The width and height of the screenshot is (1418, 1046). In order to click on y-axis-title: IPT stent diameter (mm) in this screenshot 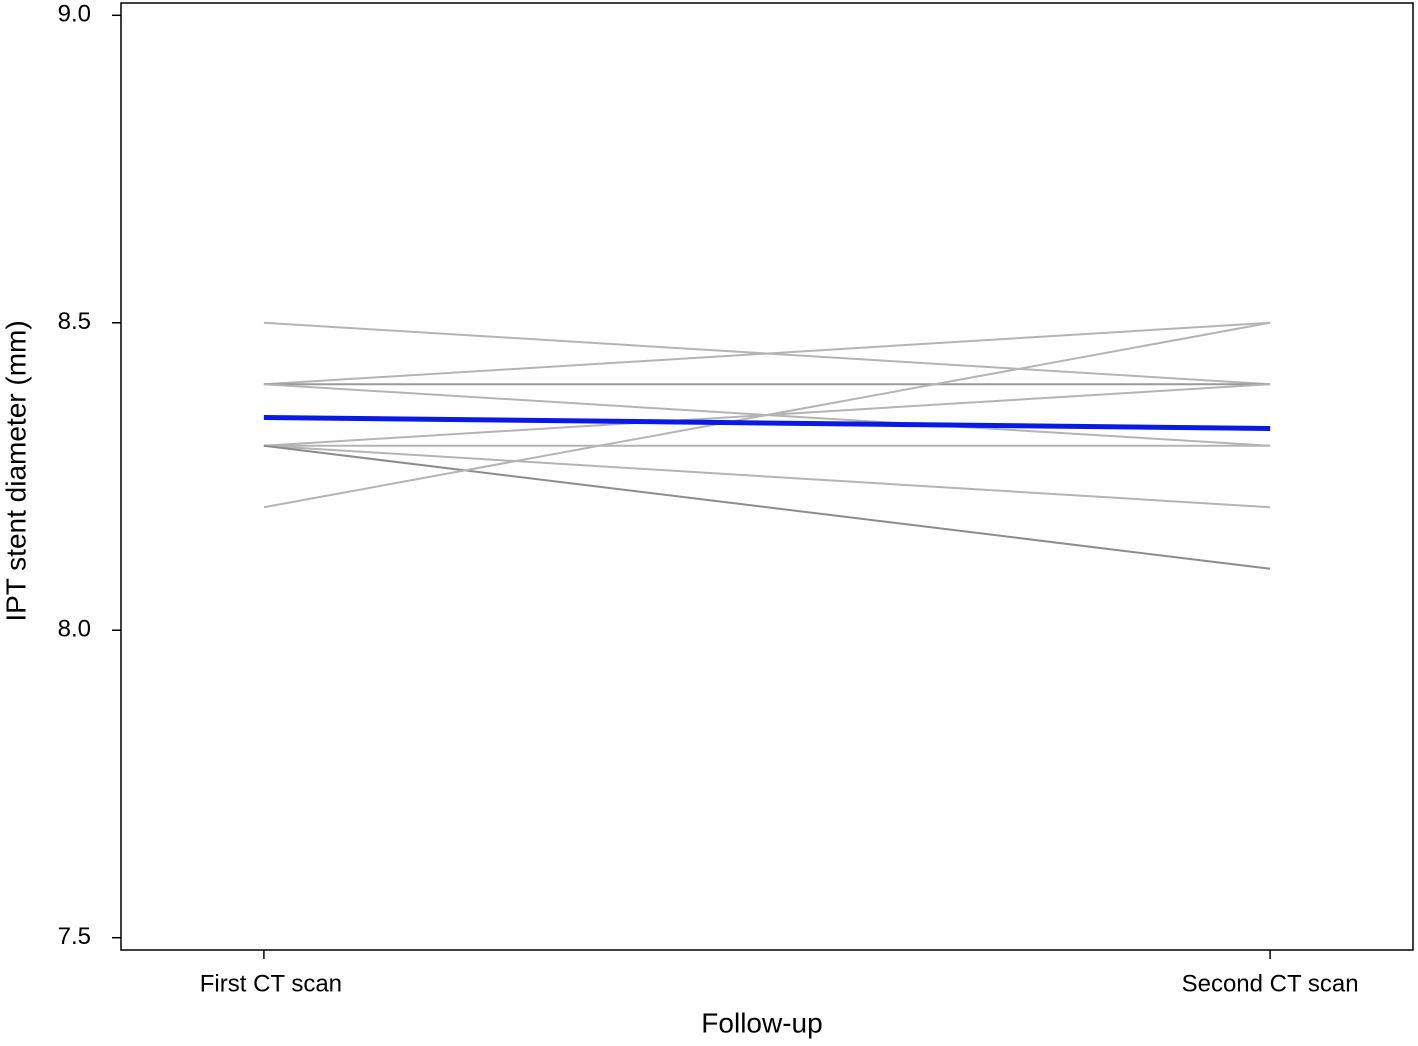, I will do `click(15, 470)`.